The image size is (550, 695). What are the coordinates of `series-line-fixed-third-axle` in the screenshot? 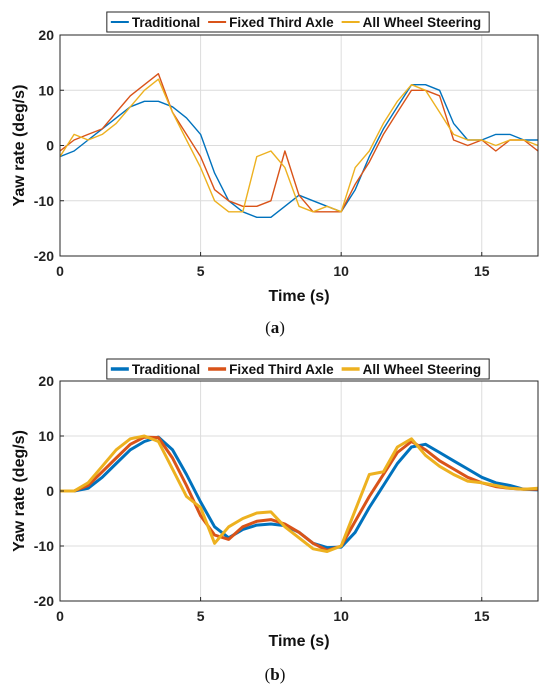 It's located at (299, 493).